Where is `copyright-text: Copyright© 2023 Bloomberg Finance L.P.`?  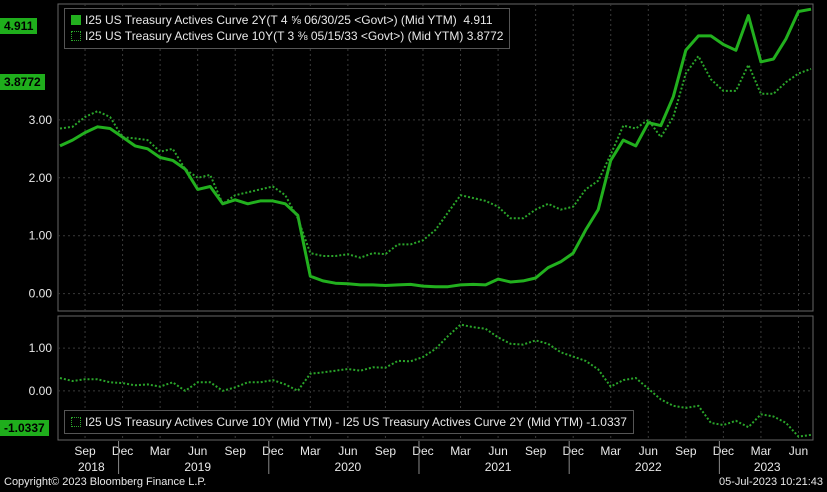 copyright-text: Copyright© 2023 Bloomberg Finance L.P. is located at coordinates (105, 482).